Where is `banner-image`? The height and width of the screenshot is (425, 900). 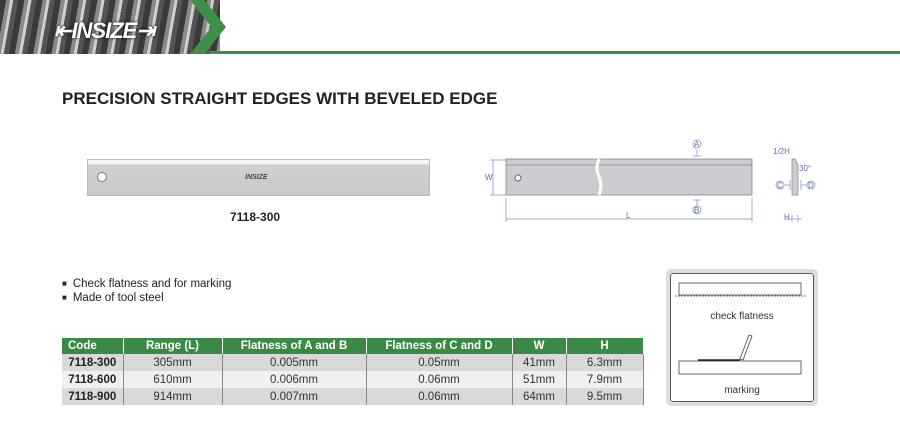
banner-image is located at coordinates (110, 27).